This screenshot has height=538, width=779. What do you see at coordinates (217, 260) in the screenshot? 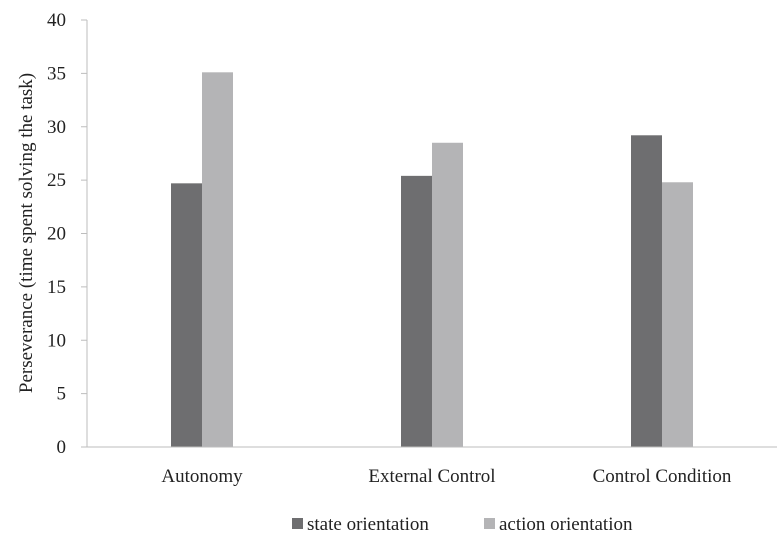
I see `bar-action-orientation-autonomy` at bounding box center [217, 260].